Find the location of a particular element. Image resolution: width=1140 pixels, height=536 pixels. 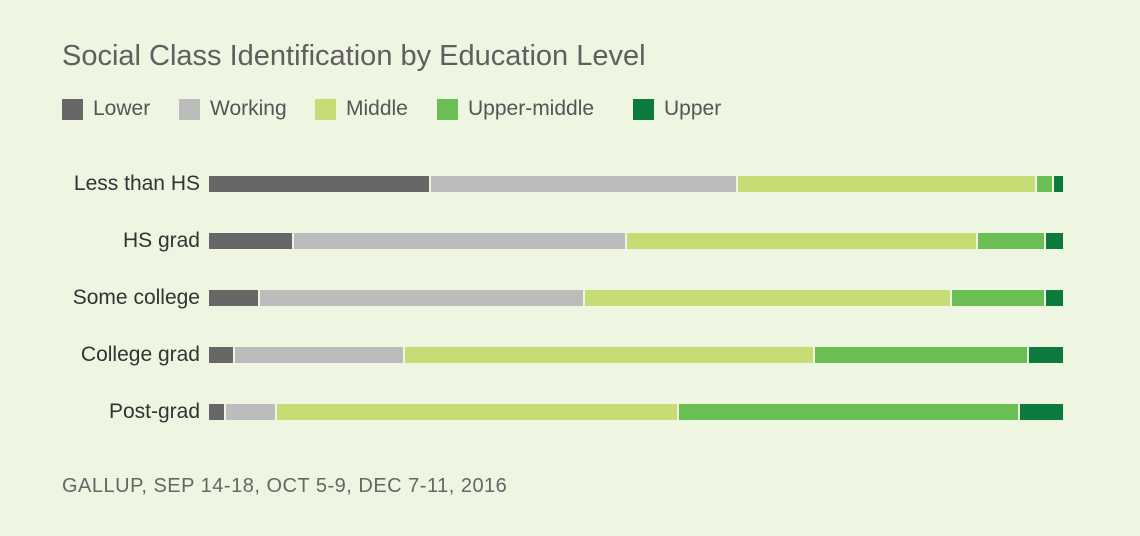

bar-segment-post-grad-middle is located at coordinates (478, 412).